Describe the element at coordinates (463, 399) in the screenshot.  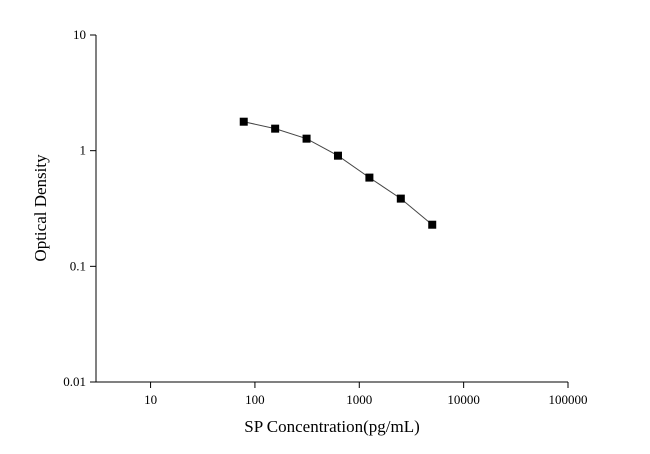
I see `x-tick-label: 10000` at that location.